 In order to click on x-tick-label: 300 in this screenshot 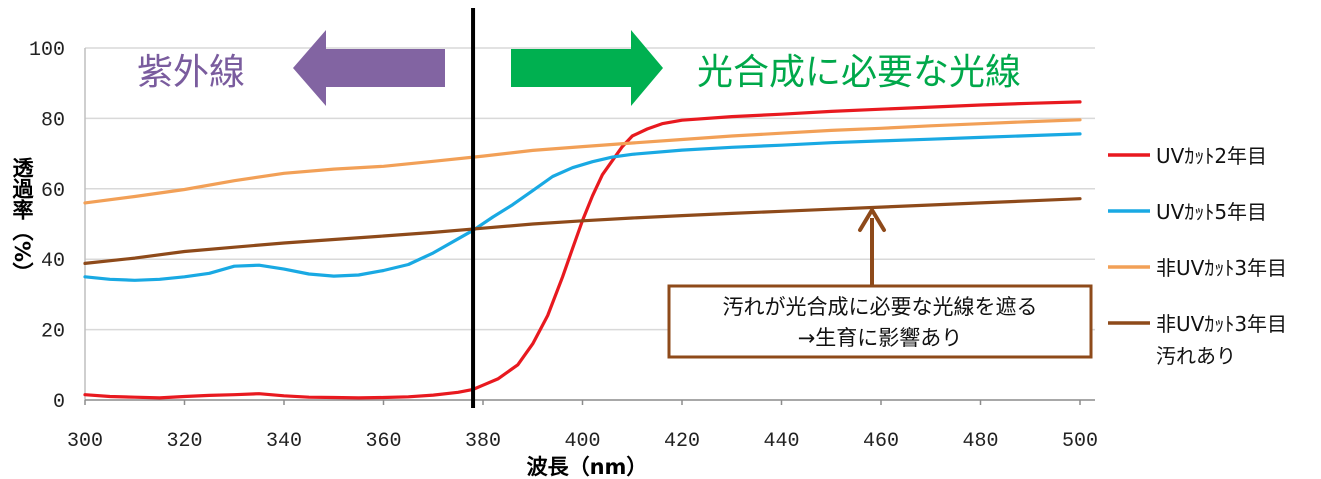, I will do `click(85, 441)`.